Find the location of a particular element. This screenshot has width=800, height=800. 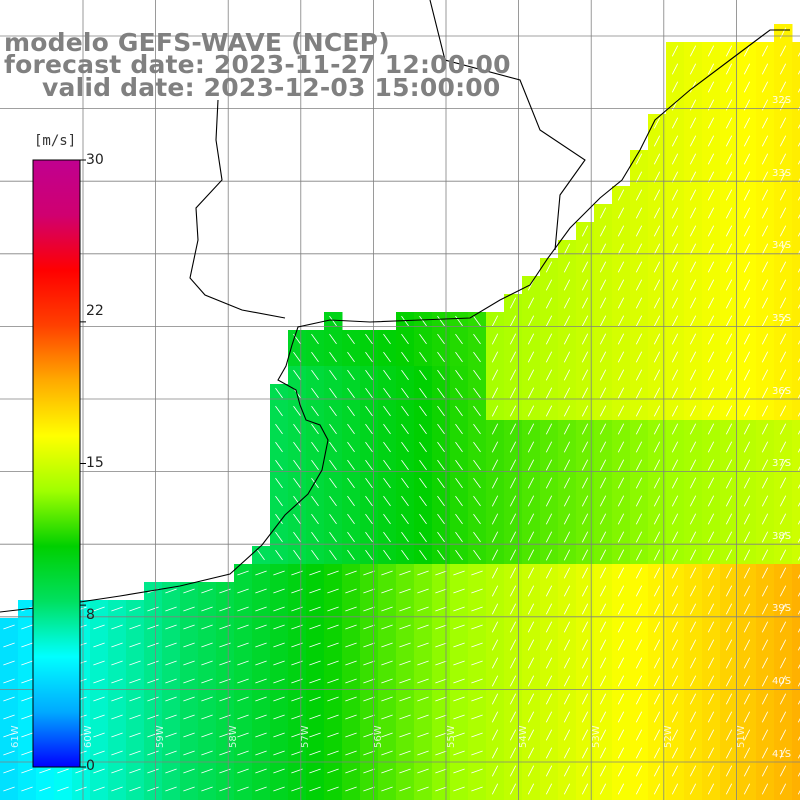

lon-label: 58W is located at coordinates (233, 736).